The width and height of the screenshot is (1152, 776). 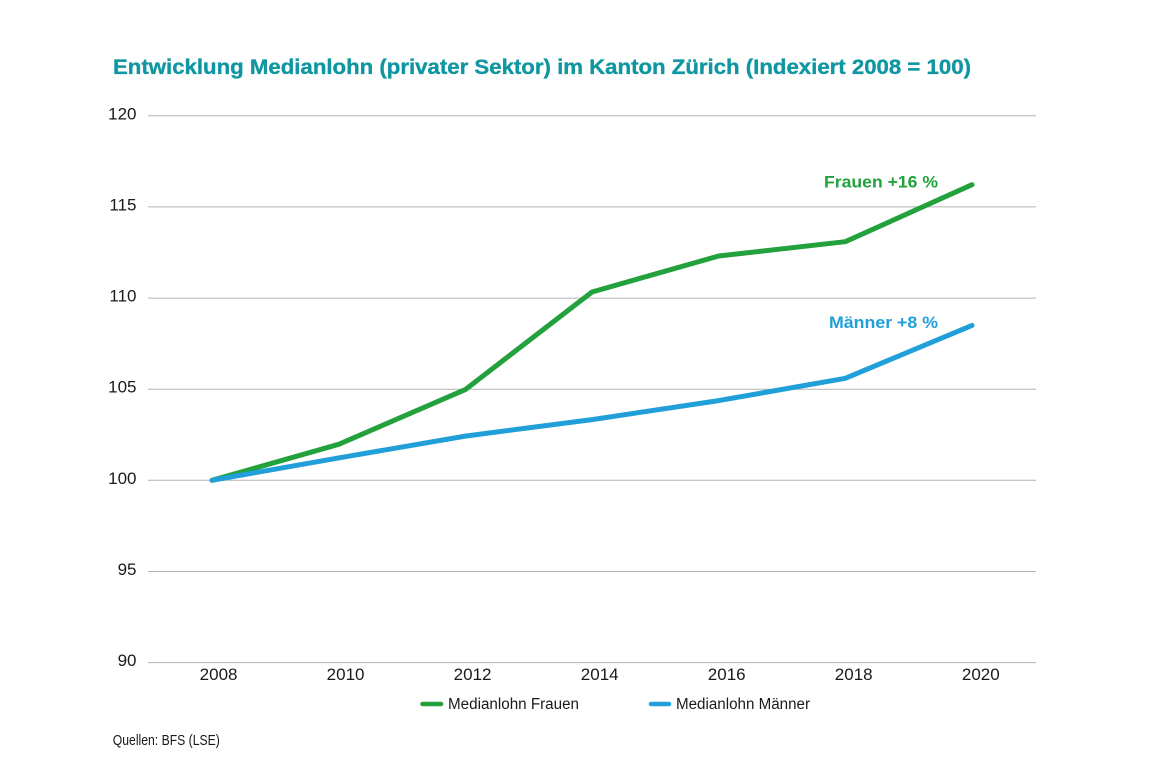 What do you see at coordinates (122, 478) in the screenshot?
I see `svg-text: 100` at bounding box center [122, 478].